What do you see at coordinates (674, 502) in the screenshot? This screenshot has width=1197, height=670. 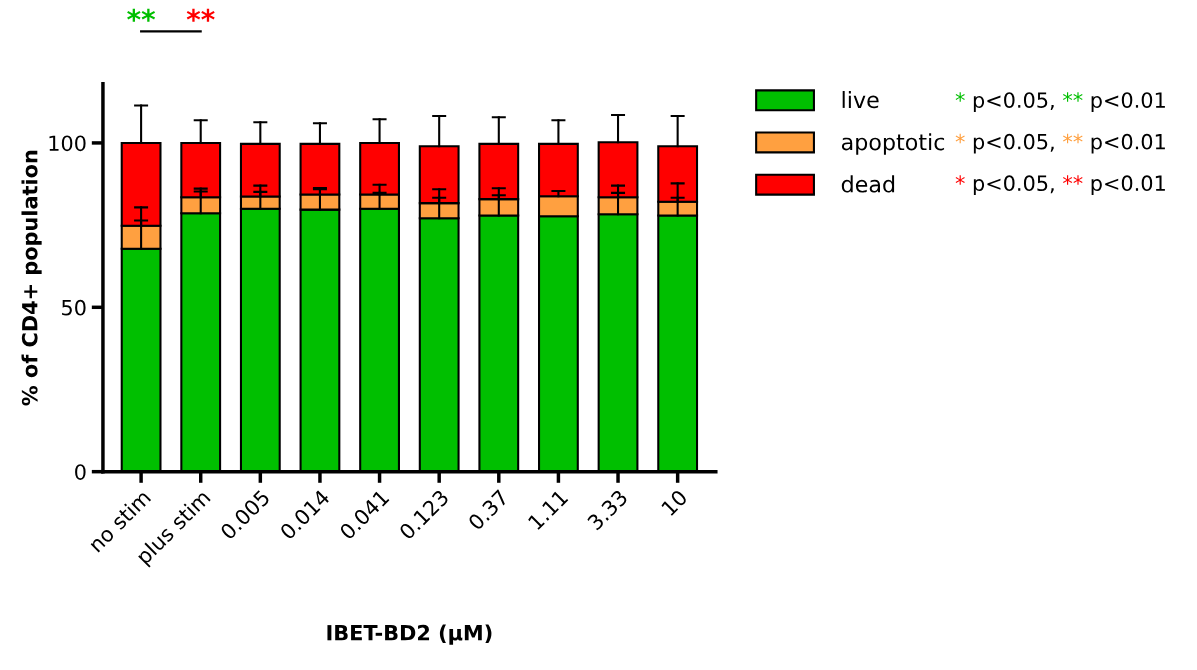 I see `x-tick-label: 10` at bounding box center [674, 502].